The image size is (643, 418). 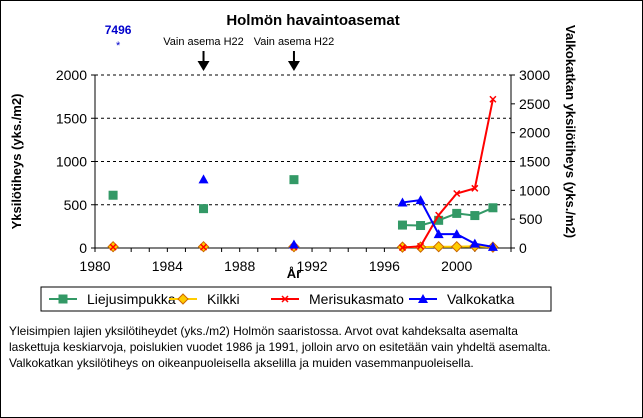 What do you see at coordinates (531, 219) in the screenshot?
I see `y-tick-label-right: 500` at bounding box center [531, 219].